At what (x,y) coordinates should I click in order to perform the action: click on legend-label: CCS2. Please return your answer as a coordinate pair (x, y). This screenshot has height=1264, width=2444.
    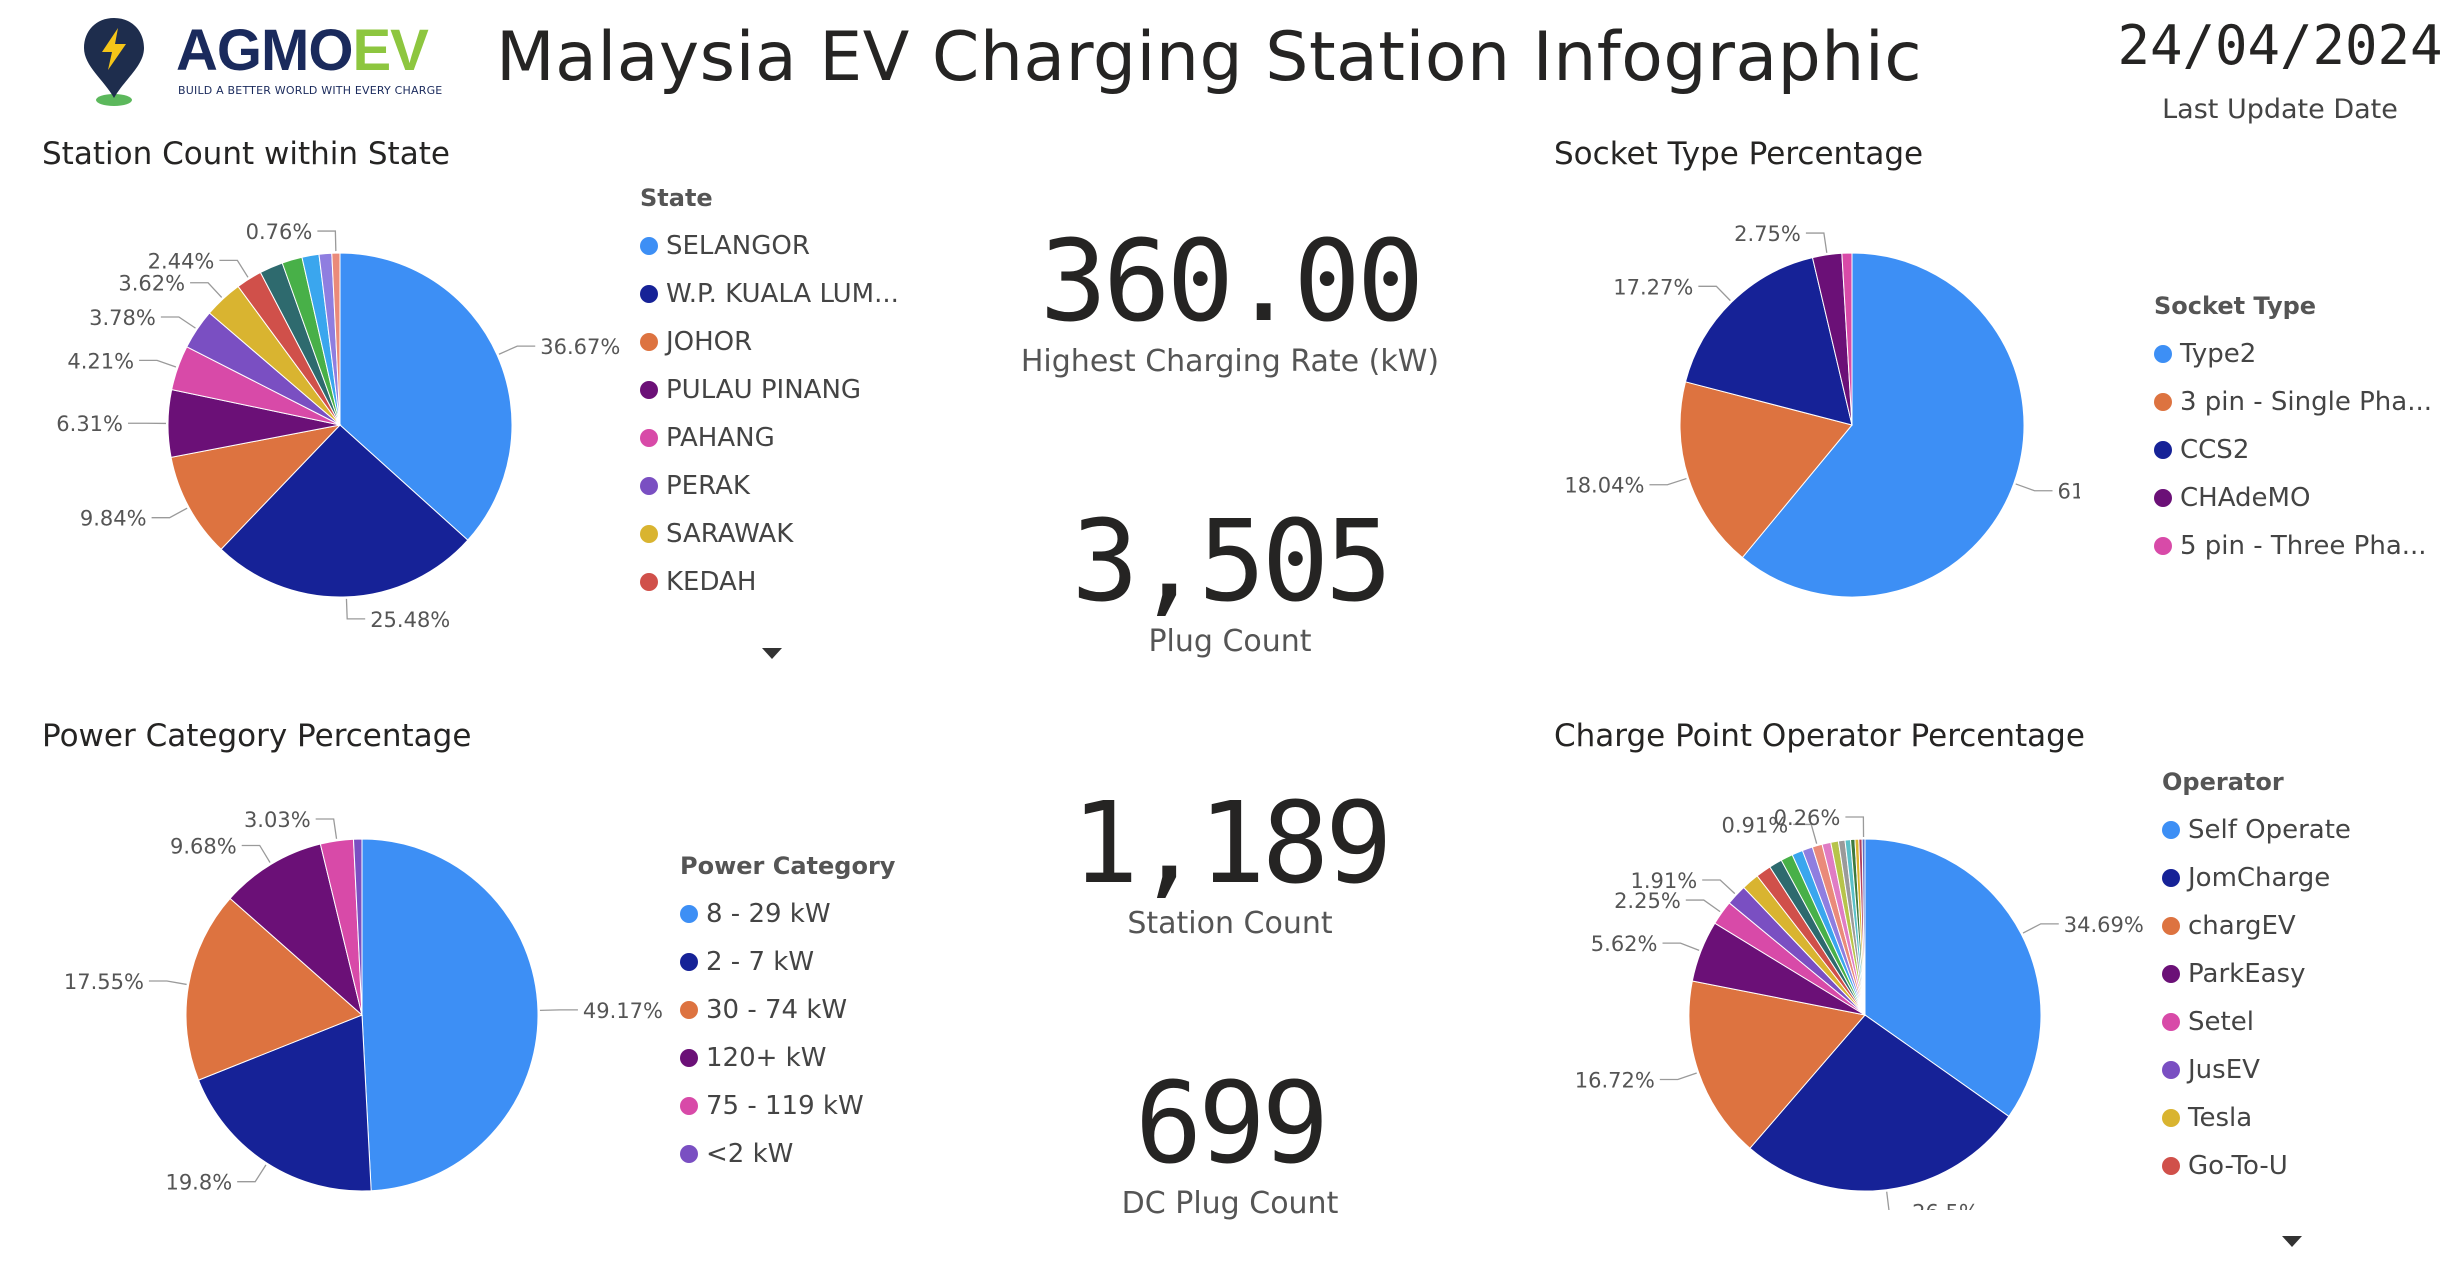
    Looking at the image, I should click on (2215, 450).